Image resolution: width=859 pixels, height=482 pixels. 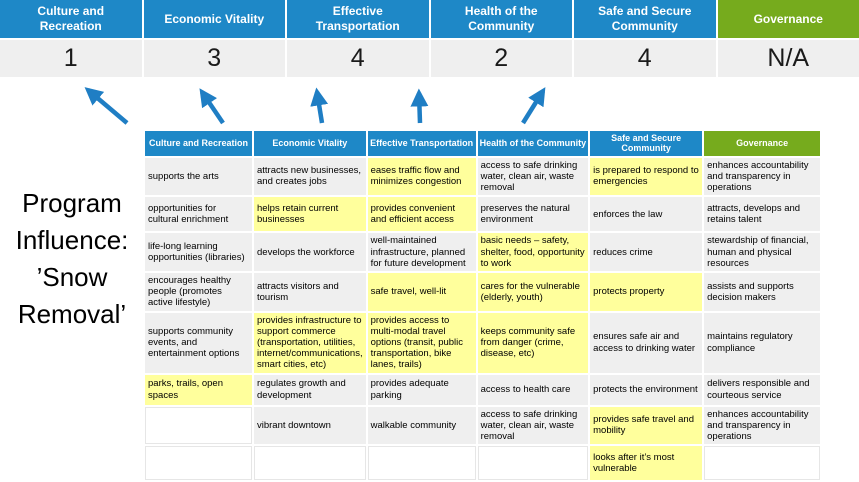 What do you see at coordinates (310, 426) in the screenshot?
I see `matrix-cell-r7-c2: vibrant downtown` at bounding box center [310, 426].